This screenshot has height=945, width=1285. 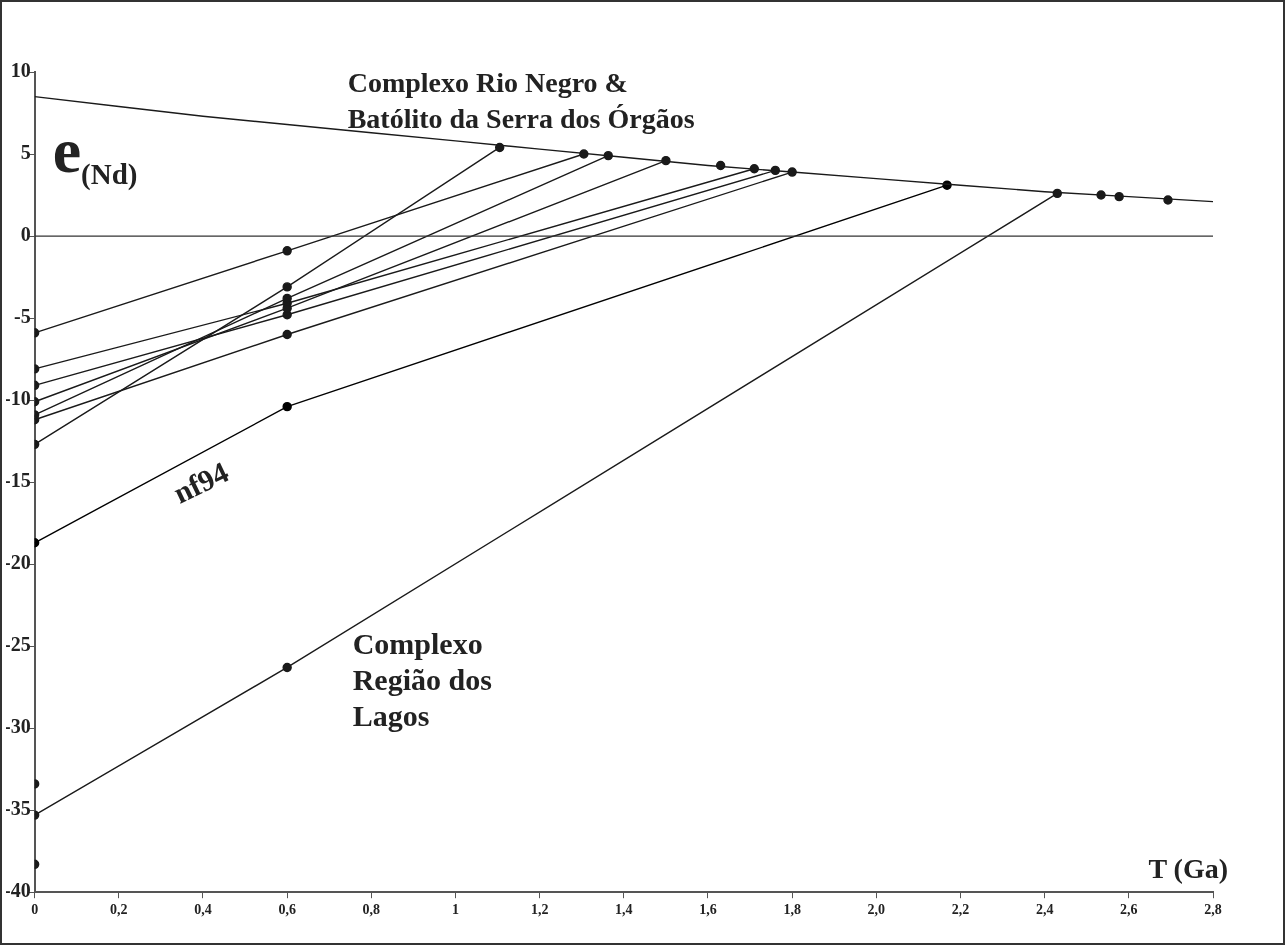 What do you see at coordinates (20, 70) in the screenshot?
I see `y-tick-label: 10` at bounding box center [20, 70].